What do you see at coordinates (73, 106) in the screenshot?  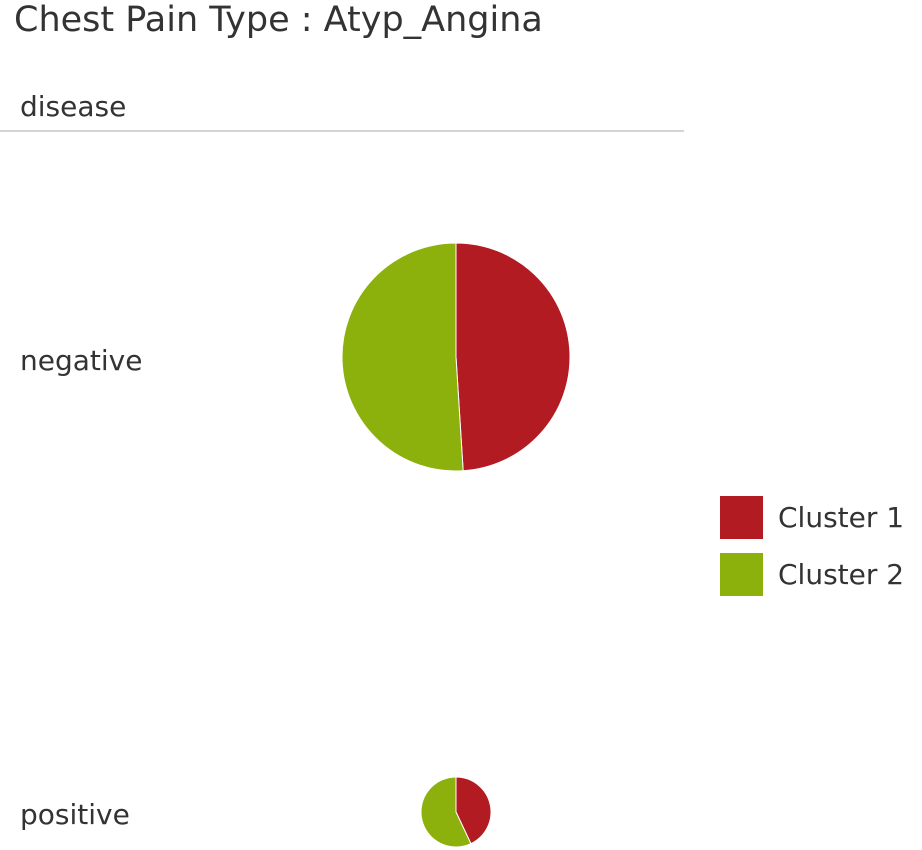 I see `row-header: disease` at bounding box center [73, 106].